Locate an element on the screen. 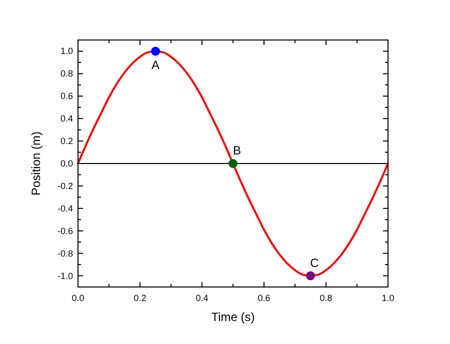  y-axis-title: Position (m) is located at coordinates (36, 163).